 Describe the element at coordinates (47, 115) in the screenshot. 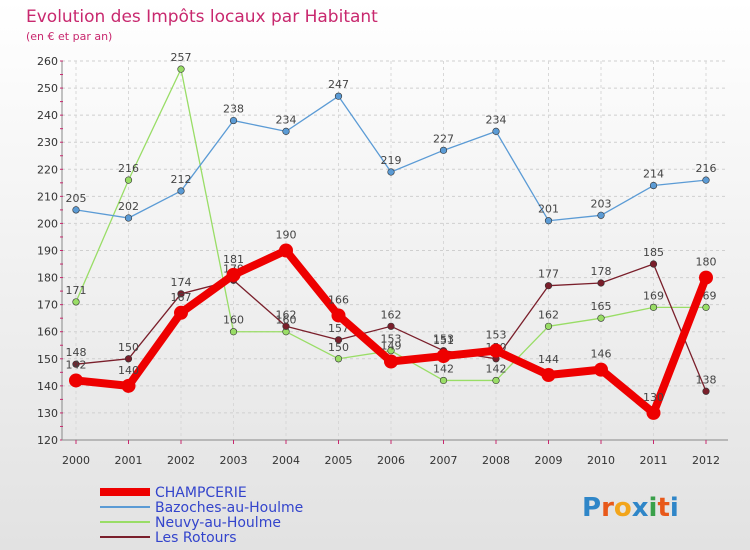

I see `y-tick-label: 240` at that location.